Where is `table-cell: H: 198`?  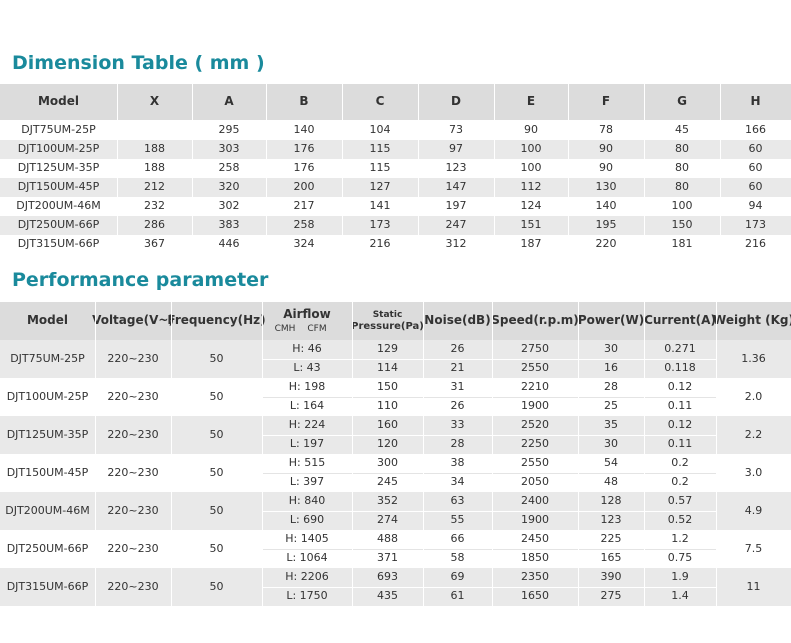
table-cell: H: 198 is located at coordinates (307, 387).